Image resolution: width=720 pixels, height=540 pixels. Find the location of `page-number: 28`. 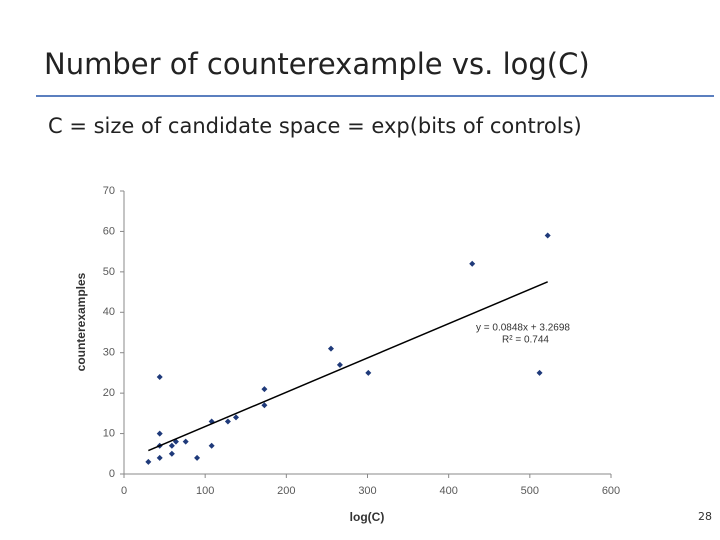

page-number: 28 is located at coordinates (705, 516).